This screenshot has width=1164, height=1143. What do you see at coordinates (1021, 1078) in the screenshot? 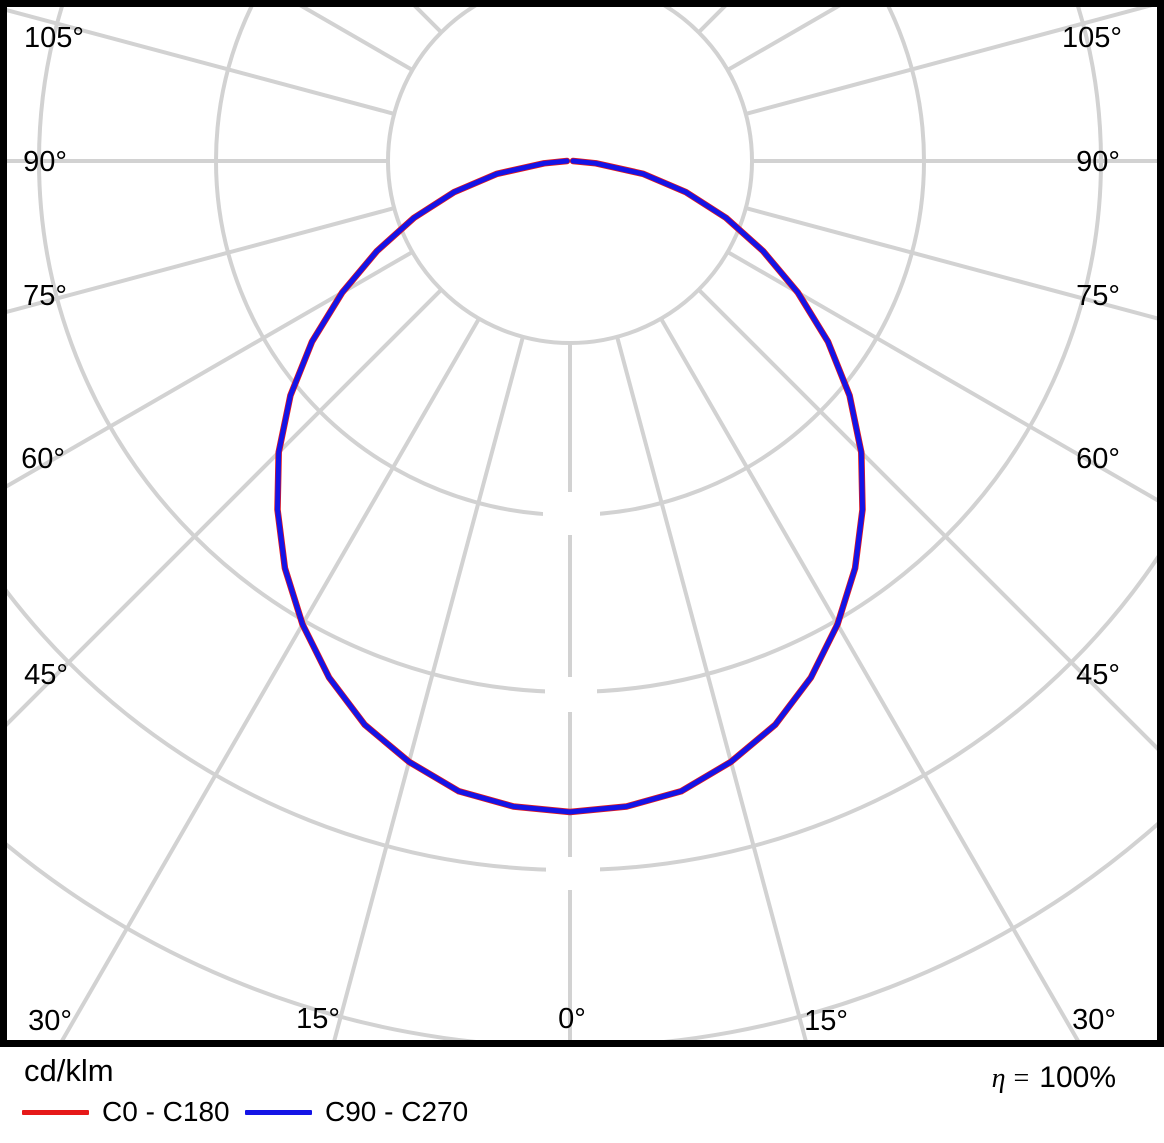
I see `eta-equals: =` at bounding box center [1021, 1078].